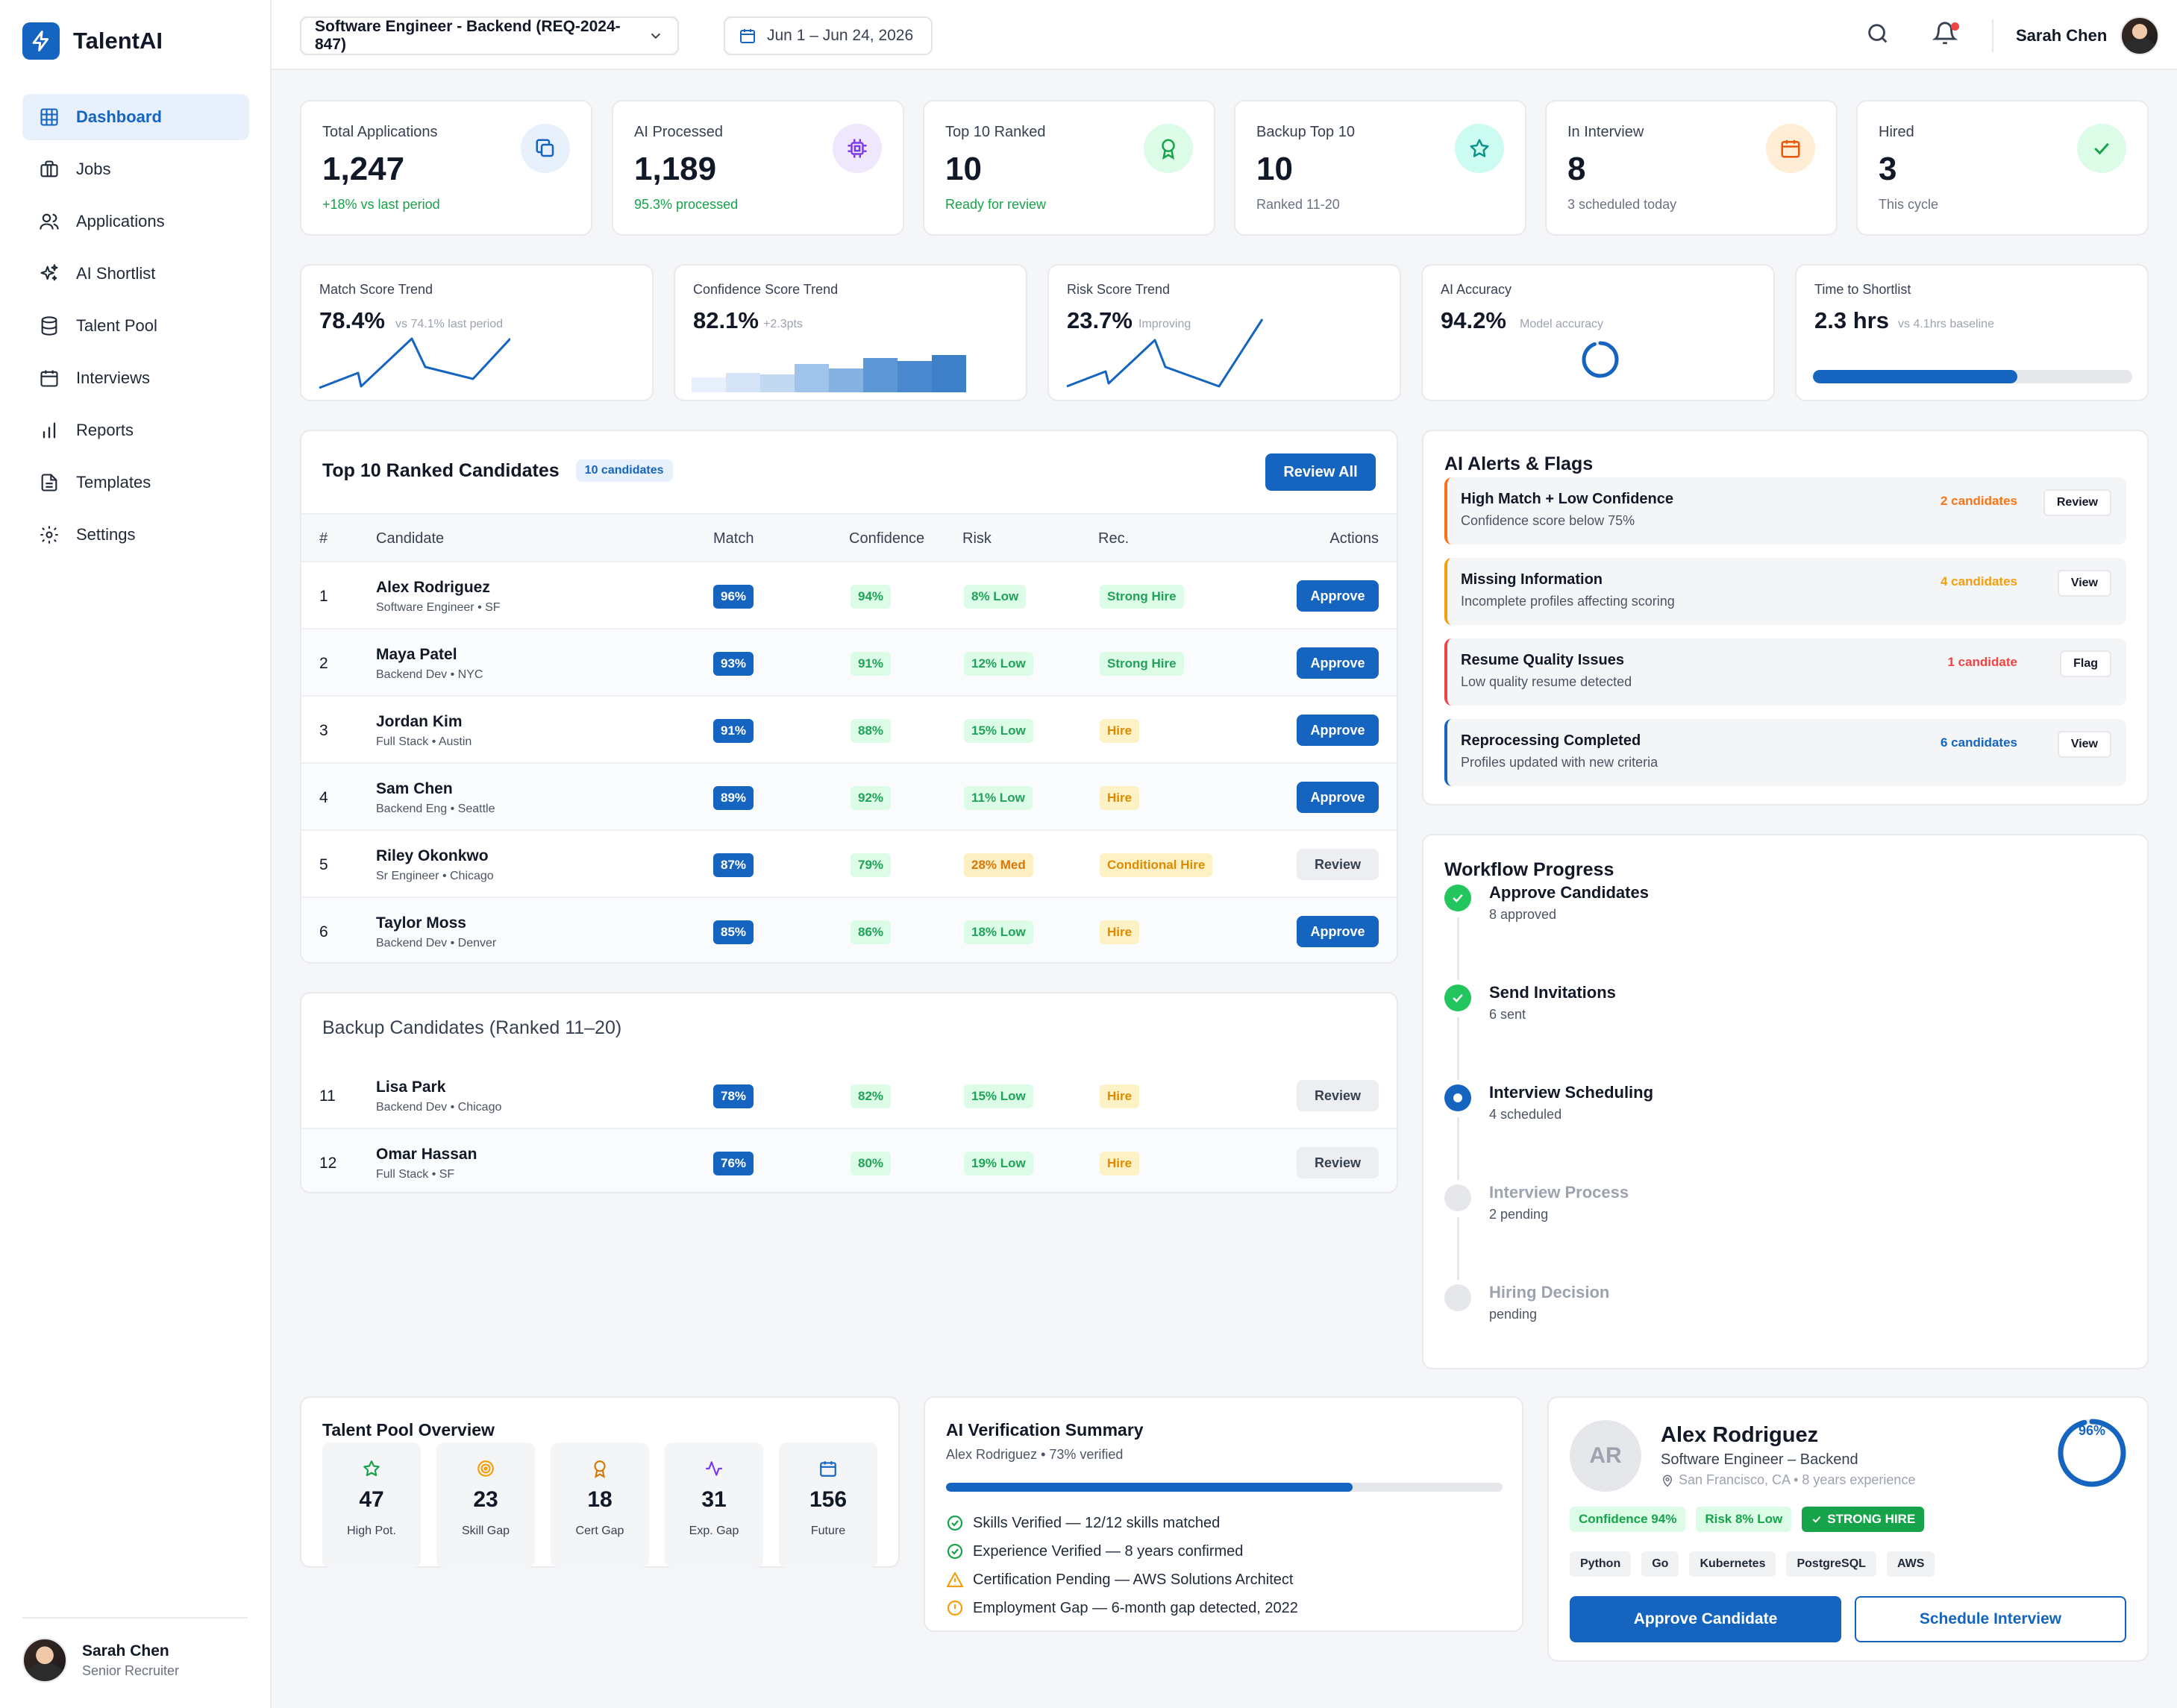 Image resolution: width=2177 pixels, height=1708 pixels. What do you see at coordinates (1559, 762) in the screenshot?
I see `alert-description: Profiles updated with new criteria` at bounding box center [1559, 762].